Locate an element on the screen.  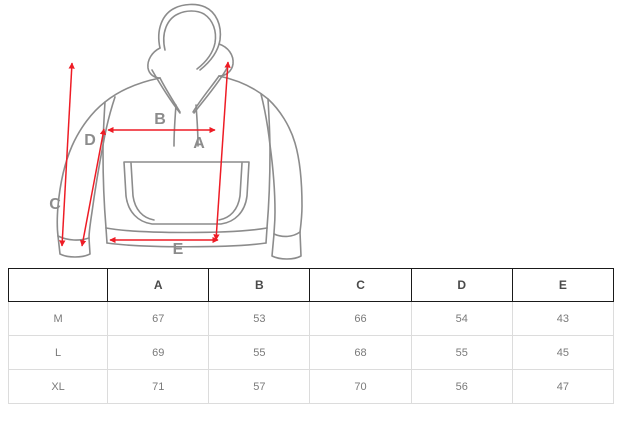
measurement-label-d: D is located at coordinates (90, 140).